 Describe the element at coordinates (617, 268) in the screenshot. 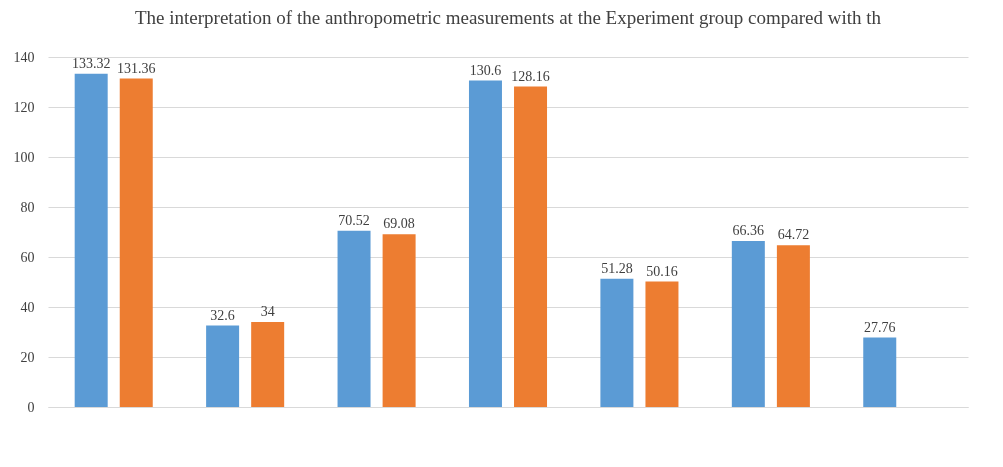

I see `data-label: 51.28` at that location.